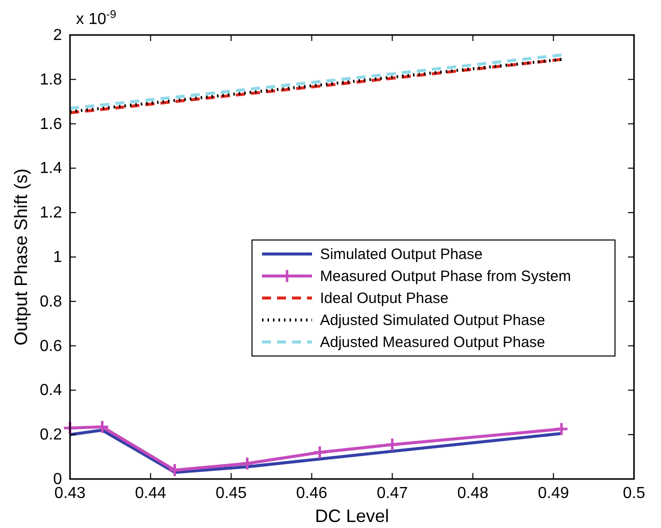 This screenshot has height=528, width=661. Describe the element at coordinates (634, 493) in the screenshot. I see `x-tick-label: 0.5` at that location.